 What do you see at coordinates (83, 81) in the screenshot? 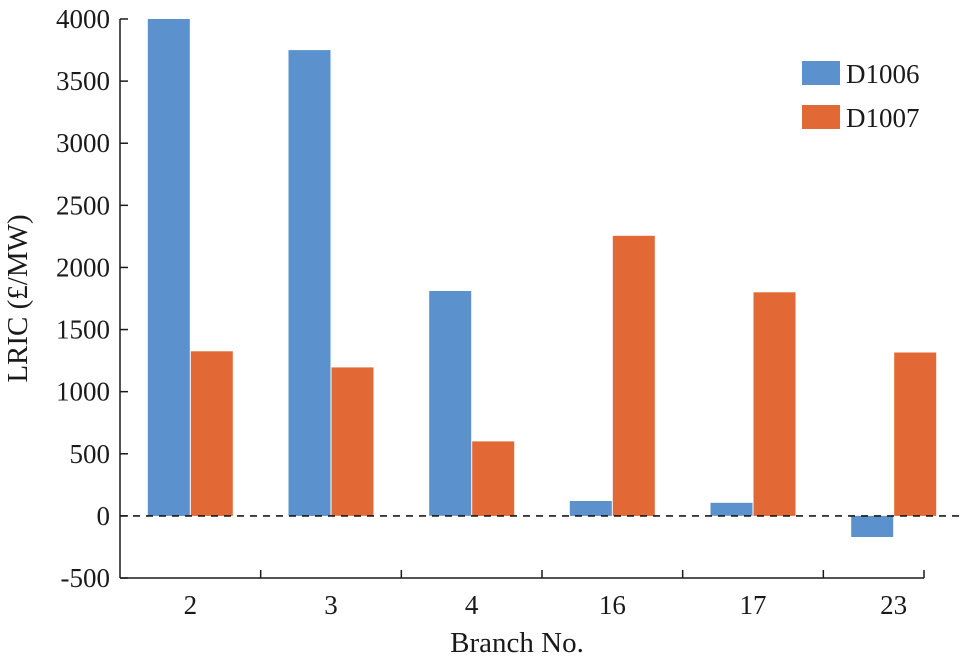
I see `y-tick-label: 3500` at bounding box center [83, 81].